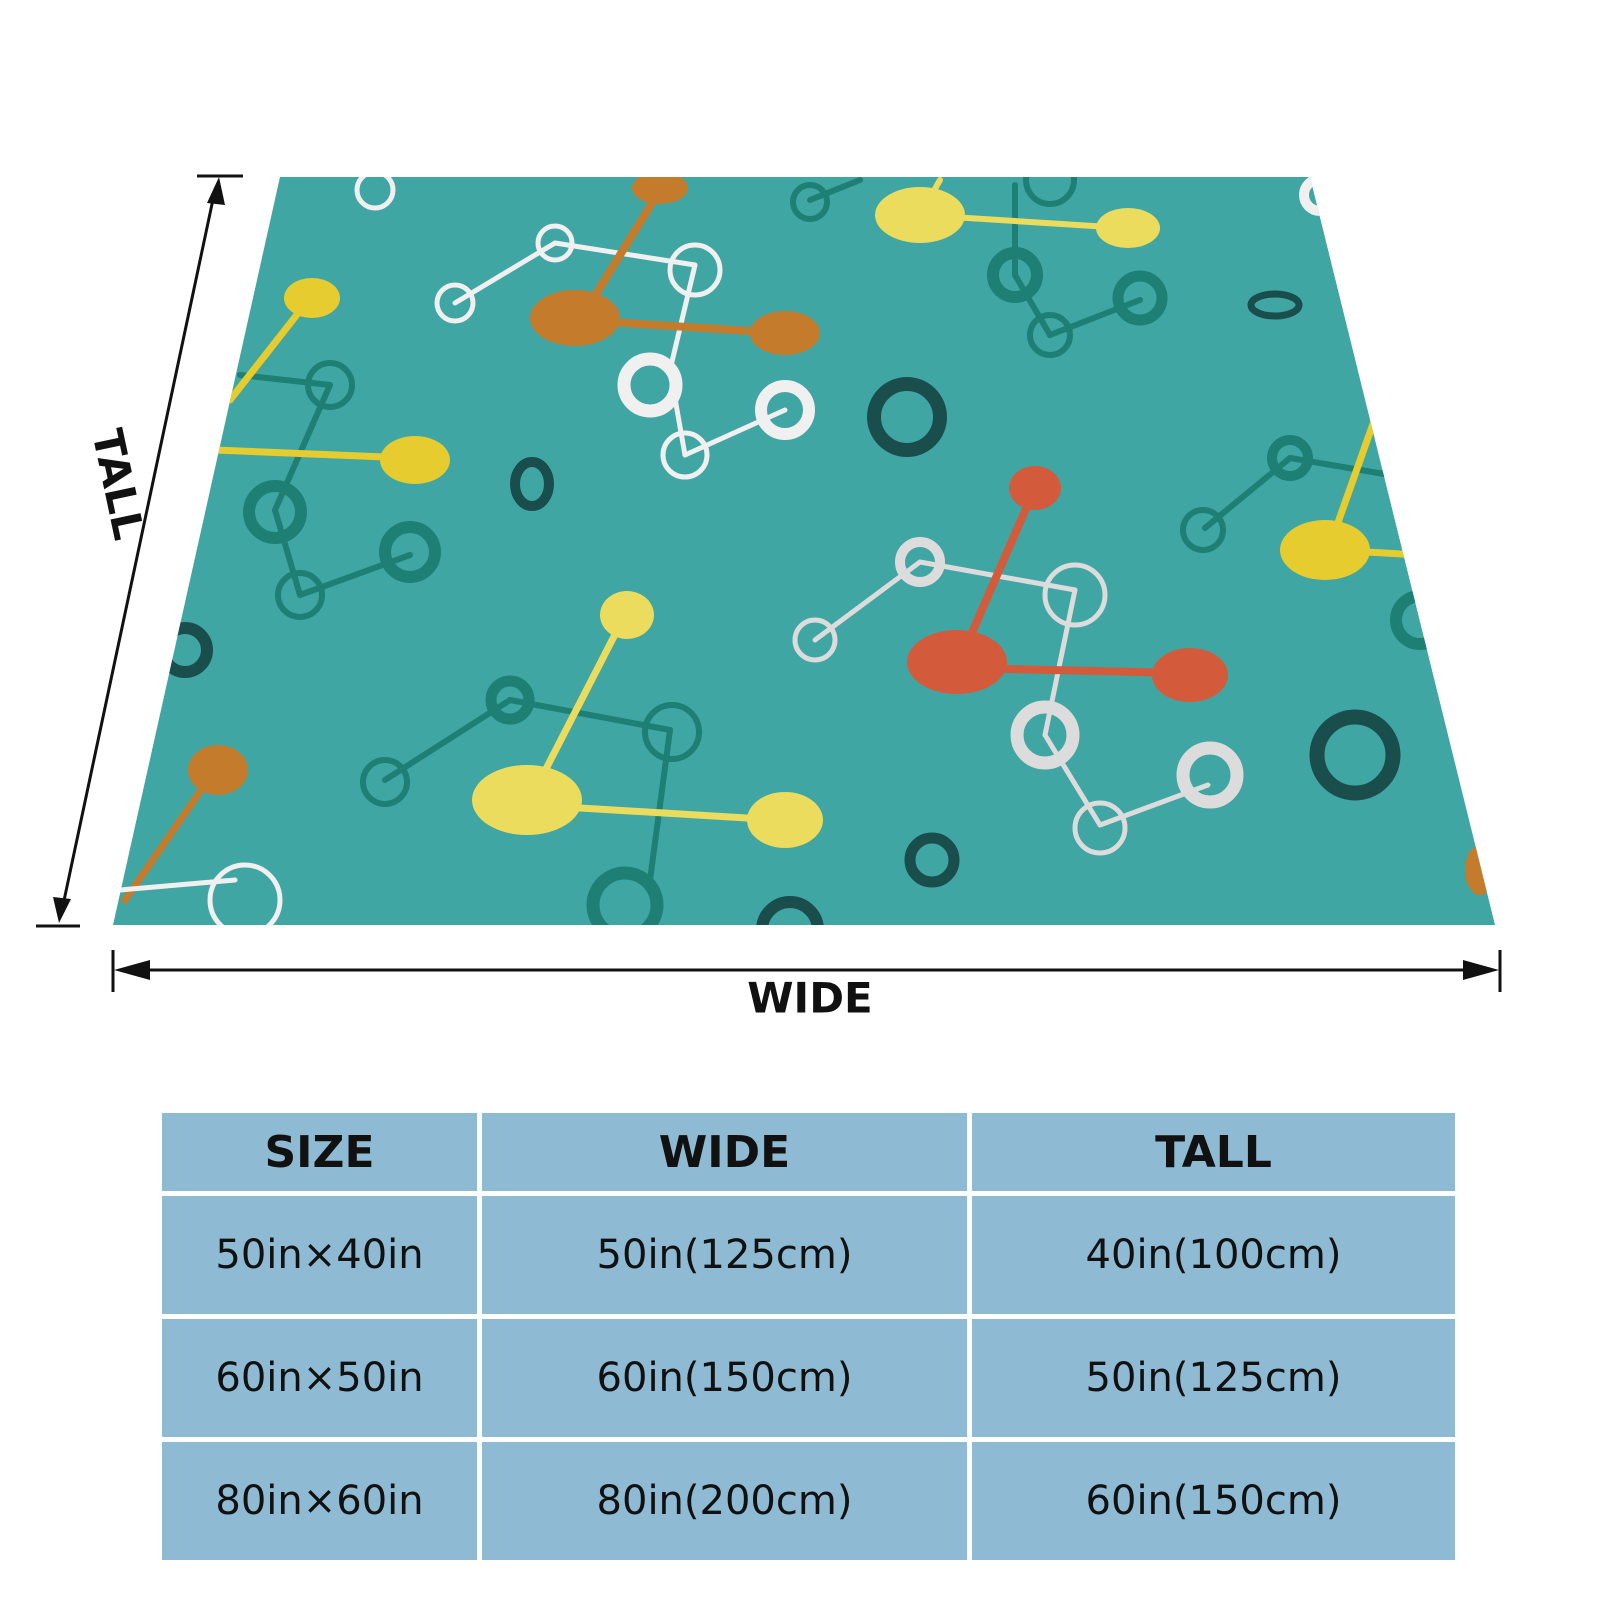 The height and width of the screenshot is (1600, 1600). Describe the element at coordinates (1213, 1152) in the screenshot. I see `header-cell: TALL` at that location.